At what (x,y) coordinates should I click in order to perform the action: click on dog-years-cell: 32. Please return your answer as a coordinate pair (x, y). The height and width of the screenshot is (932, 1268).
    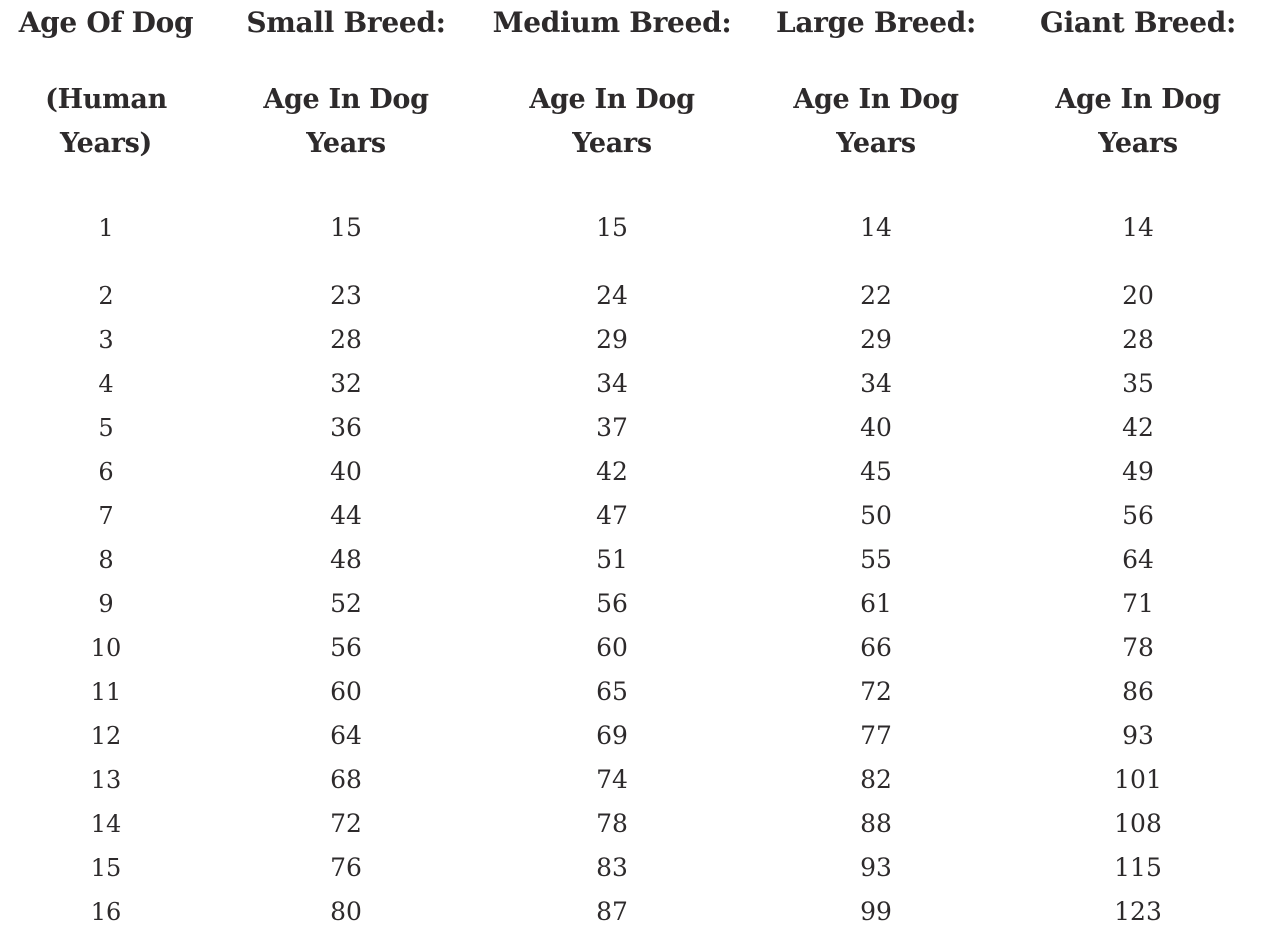
    Looking at the image, I should click on (346, 383).